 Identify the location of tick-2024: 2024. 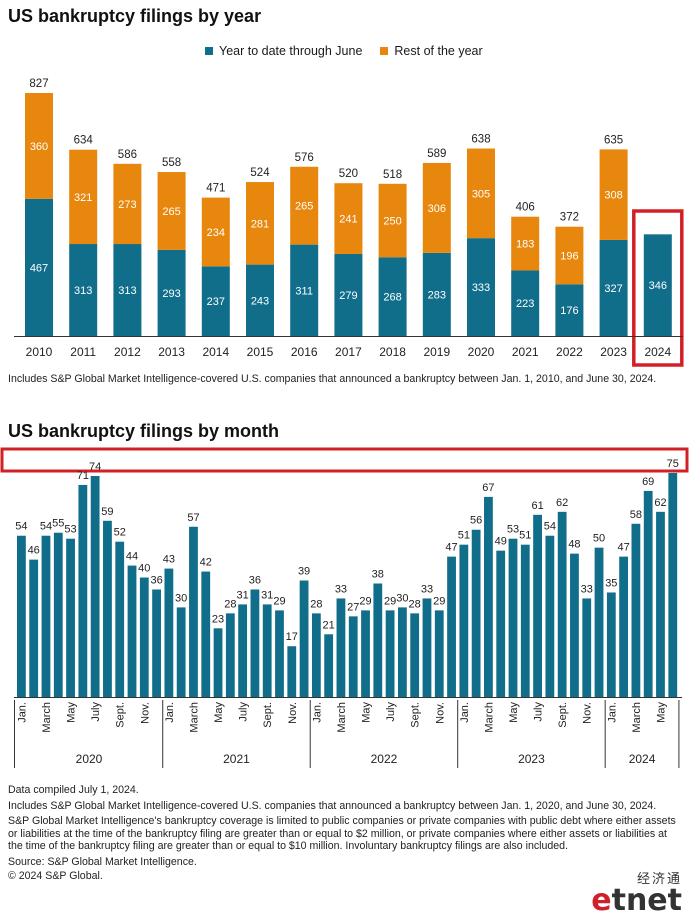
(657, 352).